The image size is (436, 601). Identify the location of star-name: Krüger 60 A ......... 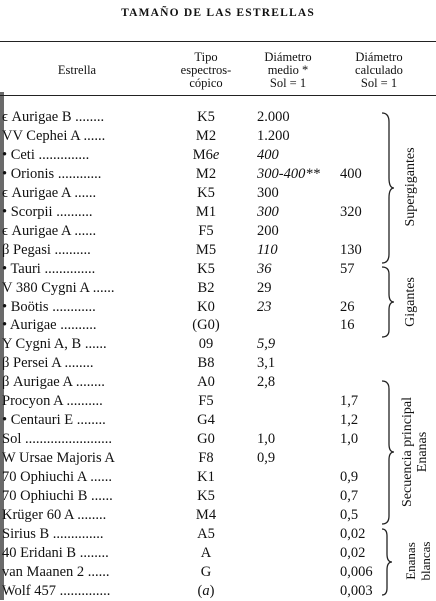
(54, 515).